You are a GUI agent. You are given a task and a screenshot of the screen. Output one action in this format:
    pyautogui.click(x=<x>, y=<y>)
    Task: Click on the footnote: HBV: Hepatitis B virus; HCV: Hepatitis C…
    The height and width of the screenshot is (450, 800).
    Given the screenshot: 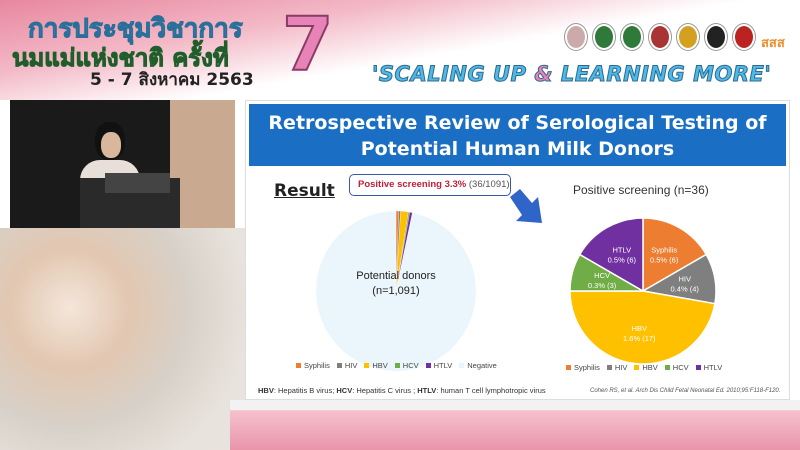 What is the action you would take?
    pyautogui.click(x=402, y=390)
    